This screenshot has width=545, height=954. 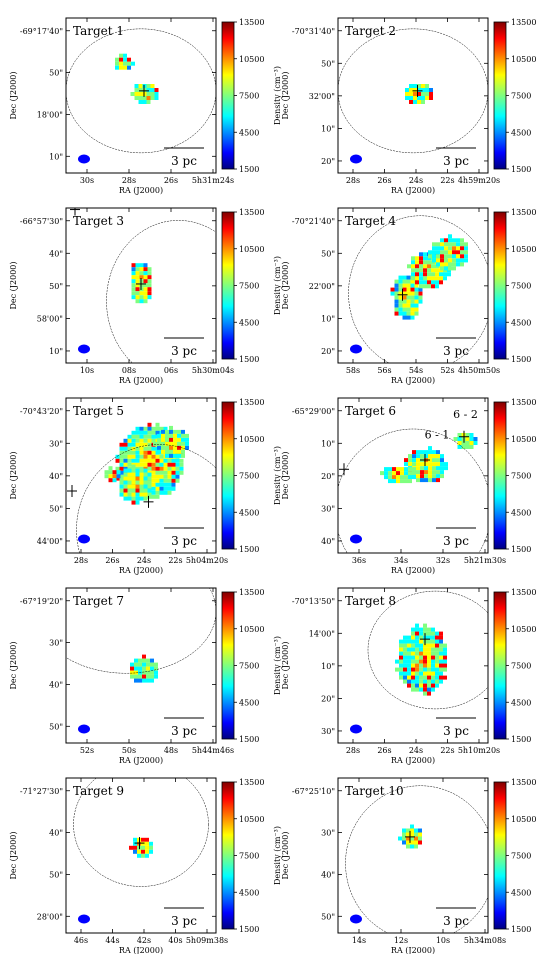 I want to click on x-tick-label: 26s, so click(x=384, y=750).